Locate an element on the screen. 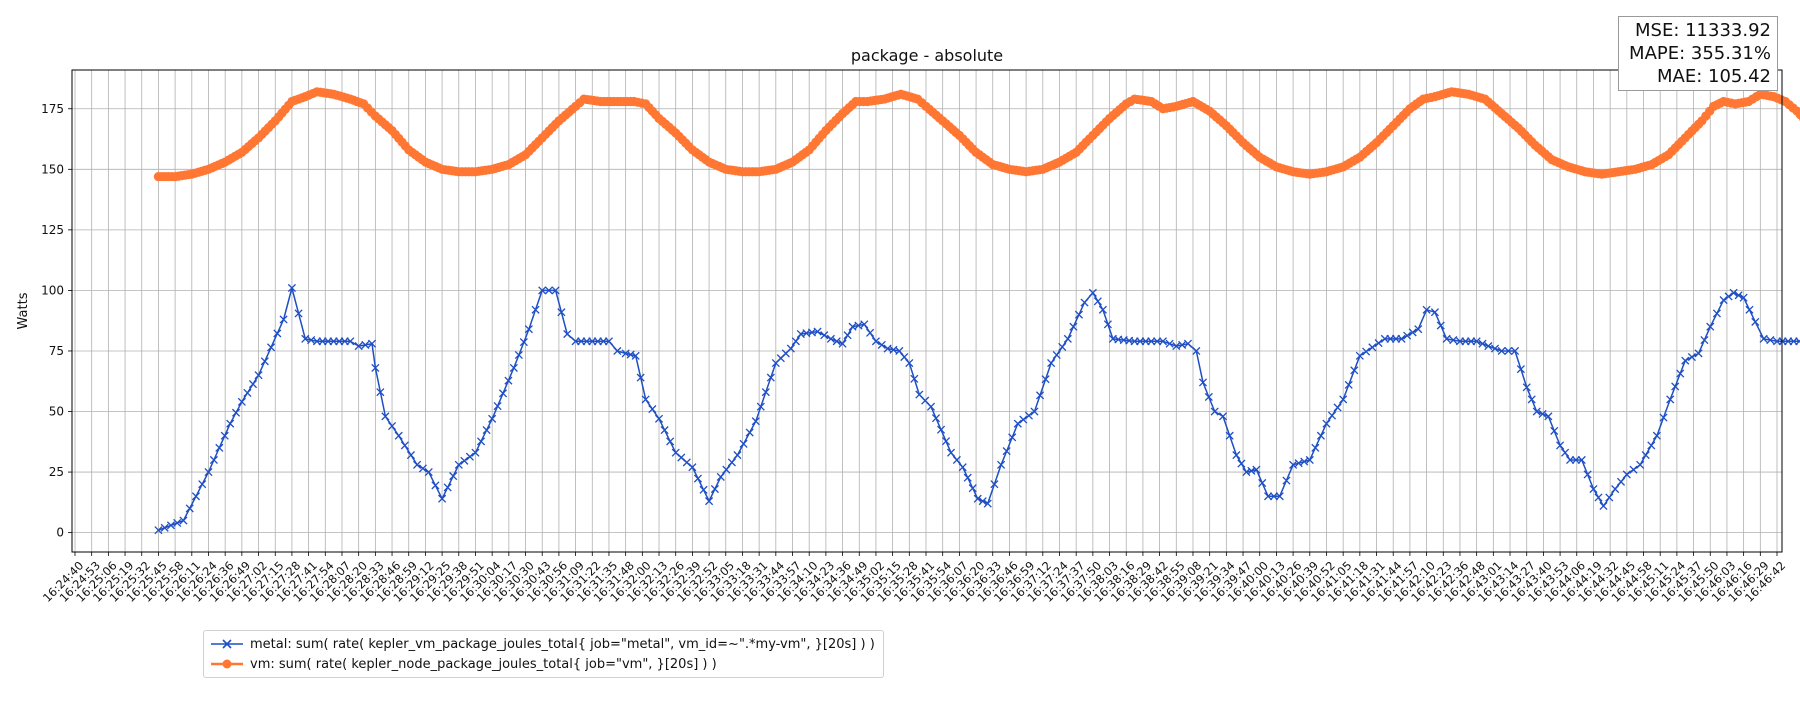  mape-value: MAPE: 355.31% is located at coordinates (1700, 53).